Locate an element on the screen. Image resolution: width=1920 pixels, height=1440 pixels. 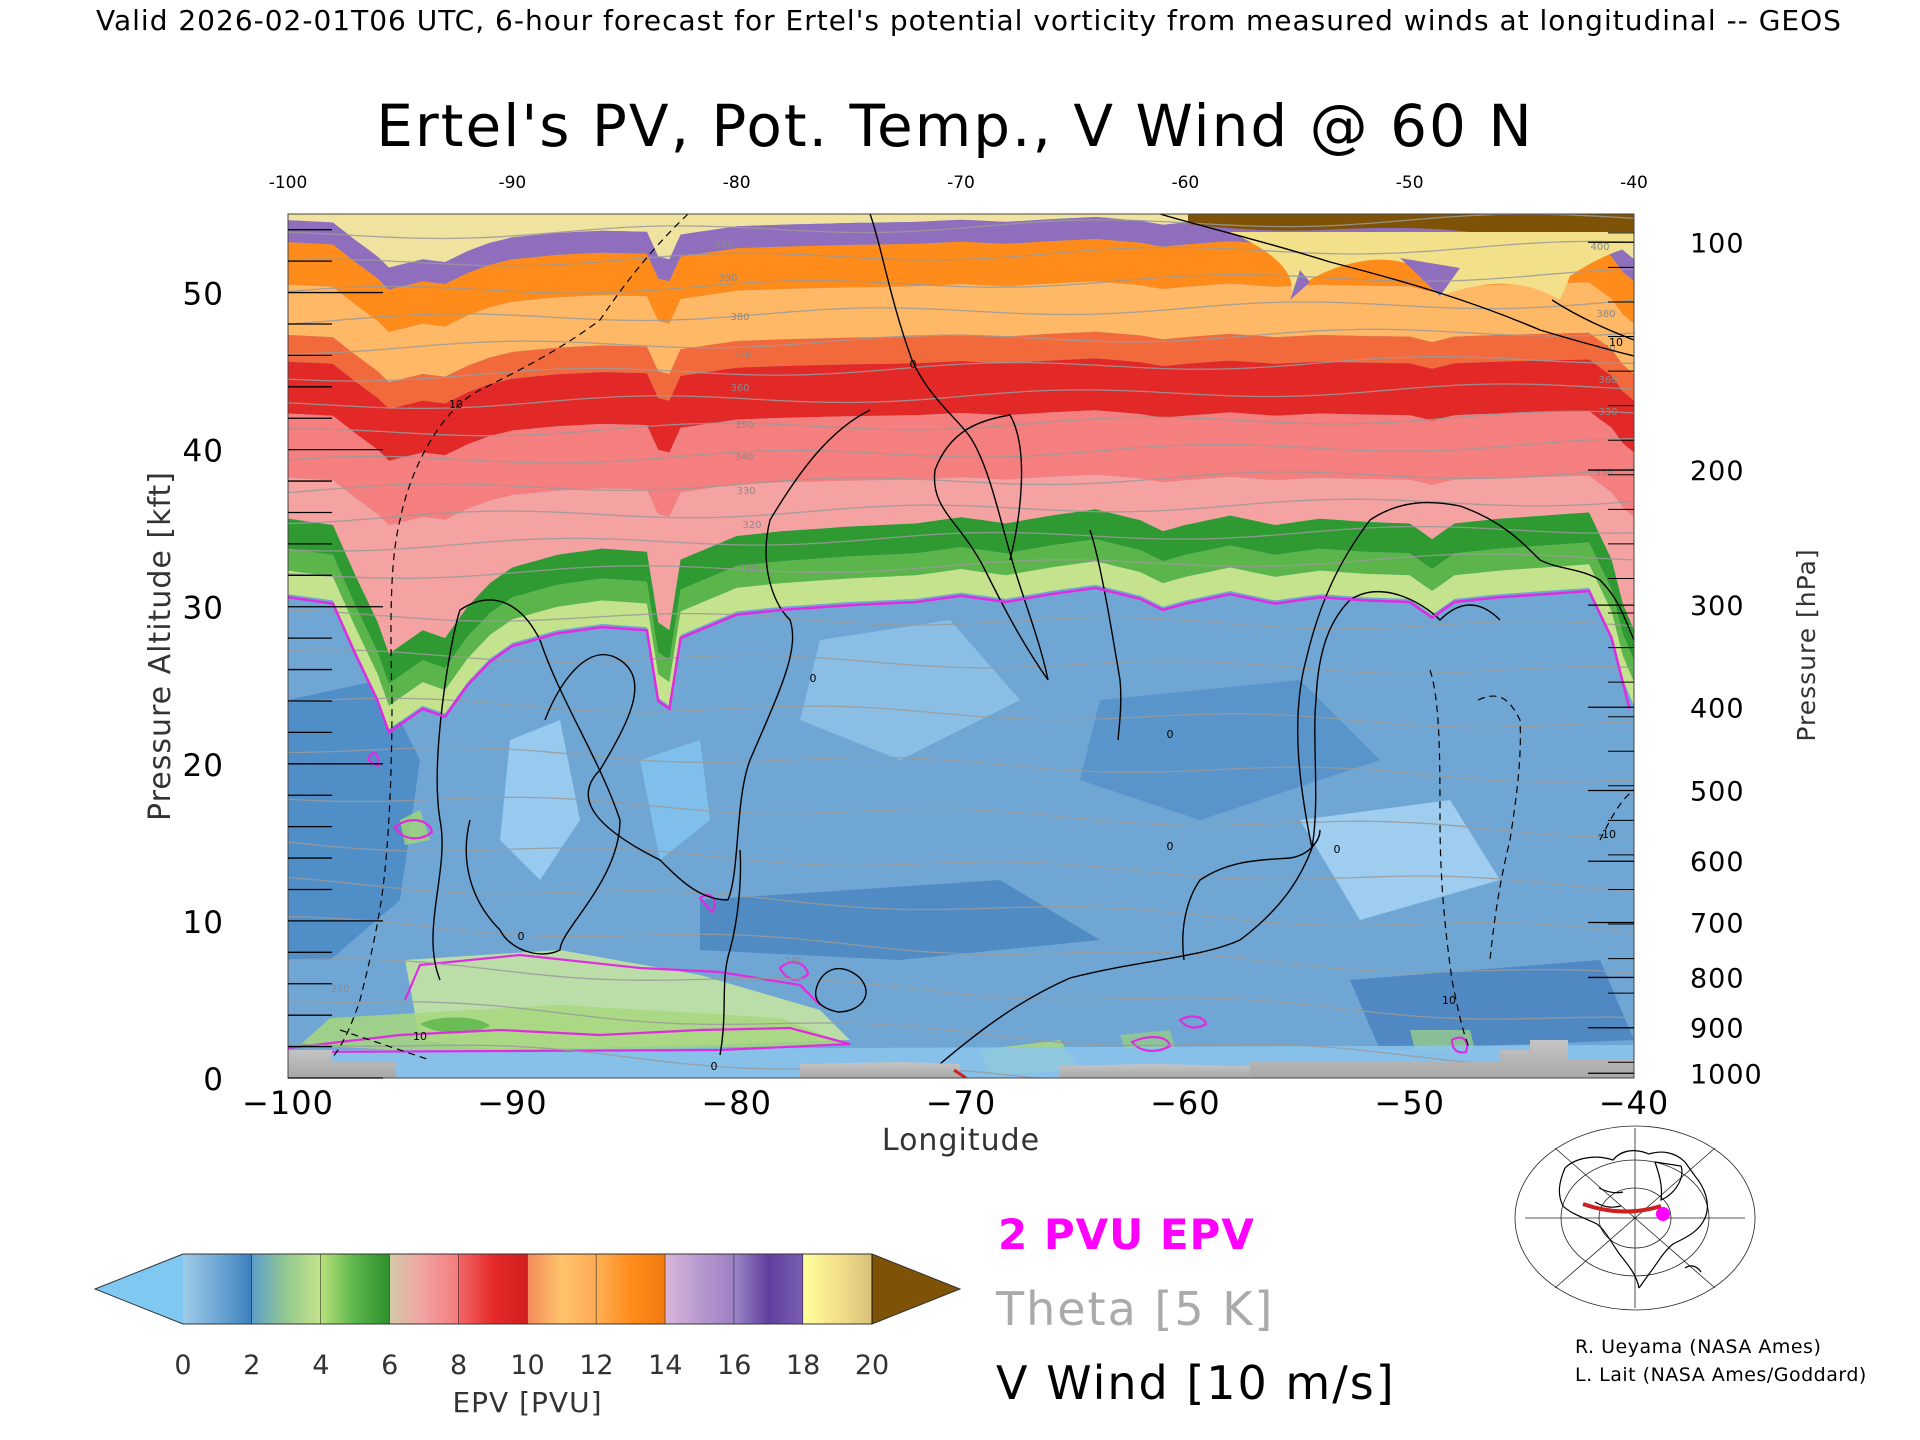
theta-label-12: 330 is located at coordinates (1607, 412).